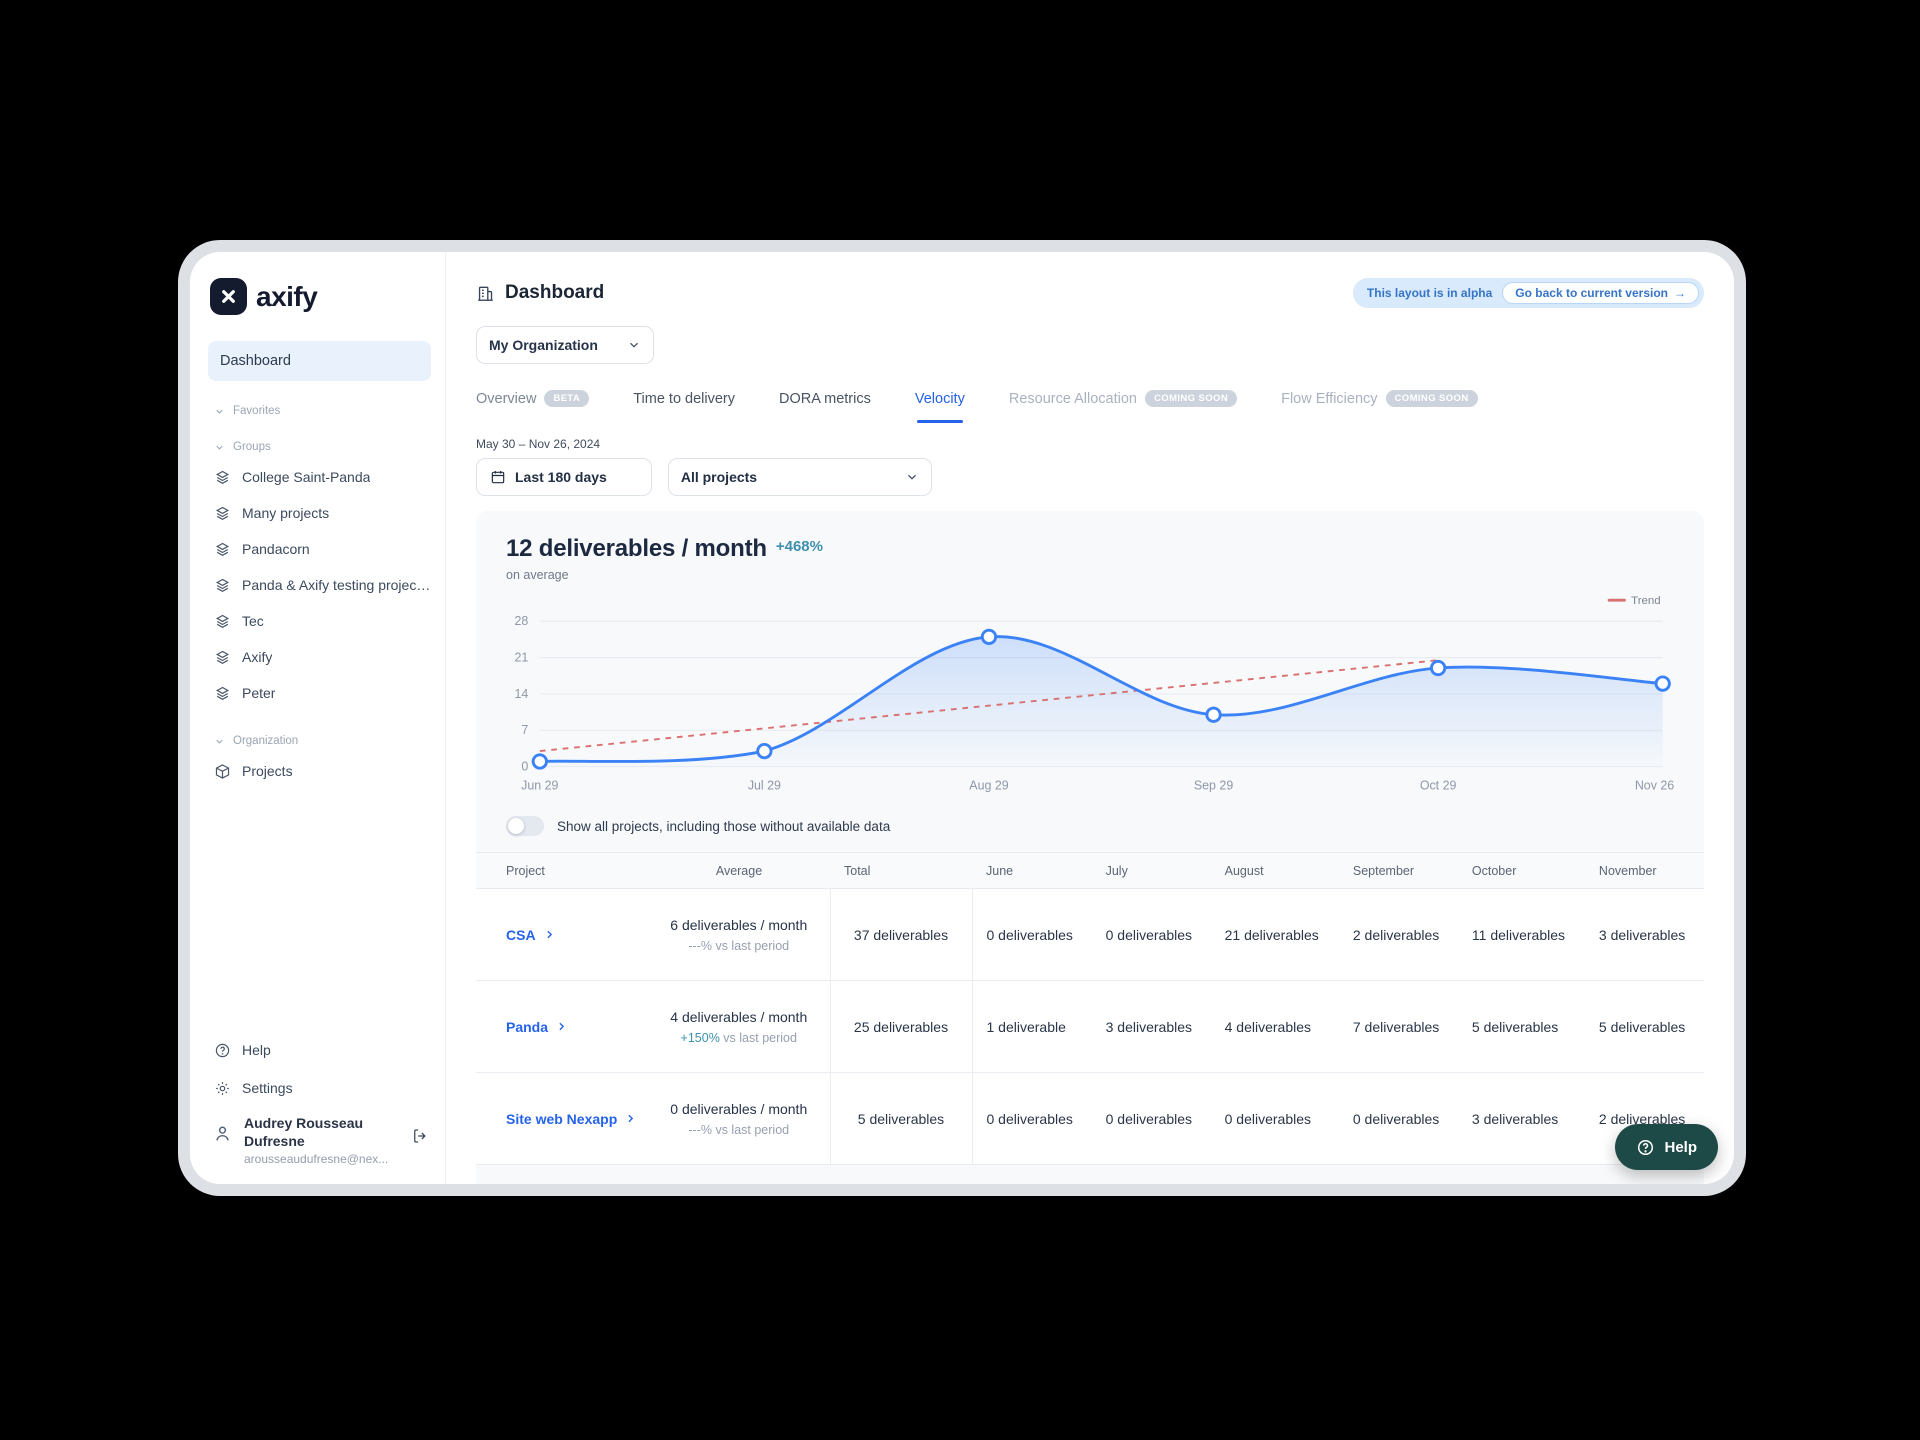 The width and height of the screenshot is (1920, 1440). I want to click on calendar-icon, so click(498, 477).